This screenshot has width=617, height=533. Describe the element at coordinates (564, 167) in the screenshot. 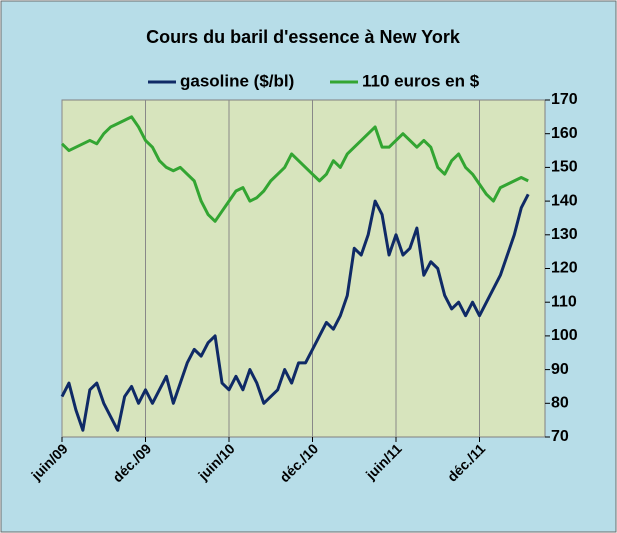

I see `y-tick-label: 150` at that location.